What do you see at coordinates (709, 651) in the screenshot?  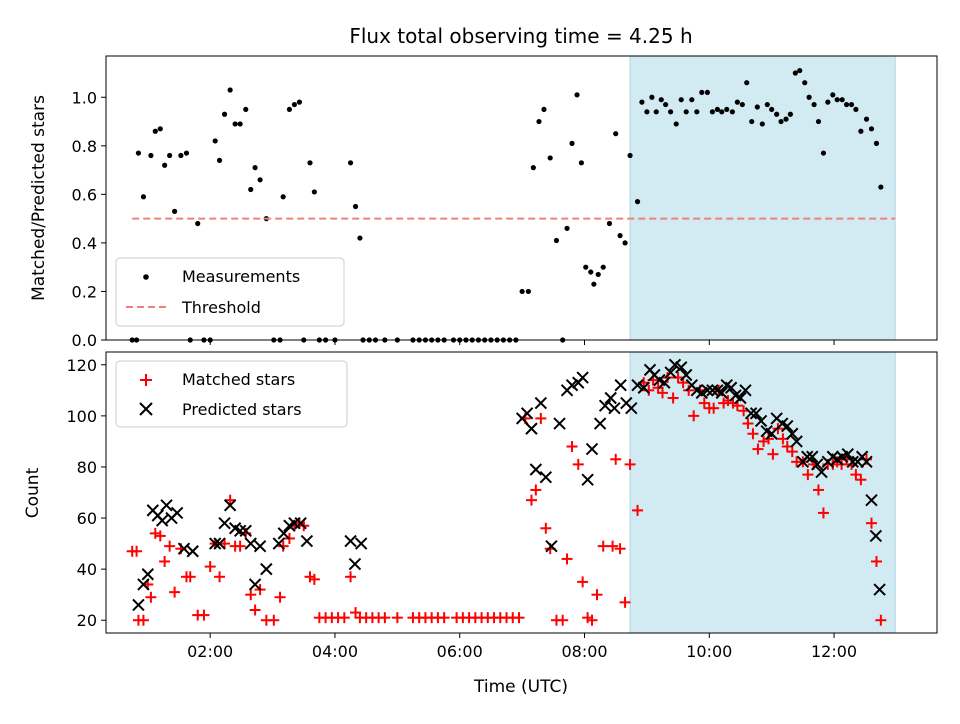 I see `x-tick-label: 10:00` at bounding box center [709, 651].